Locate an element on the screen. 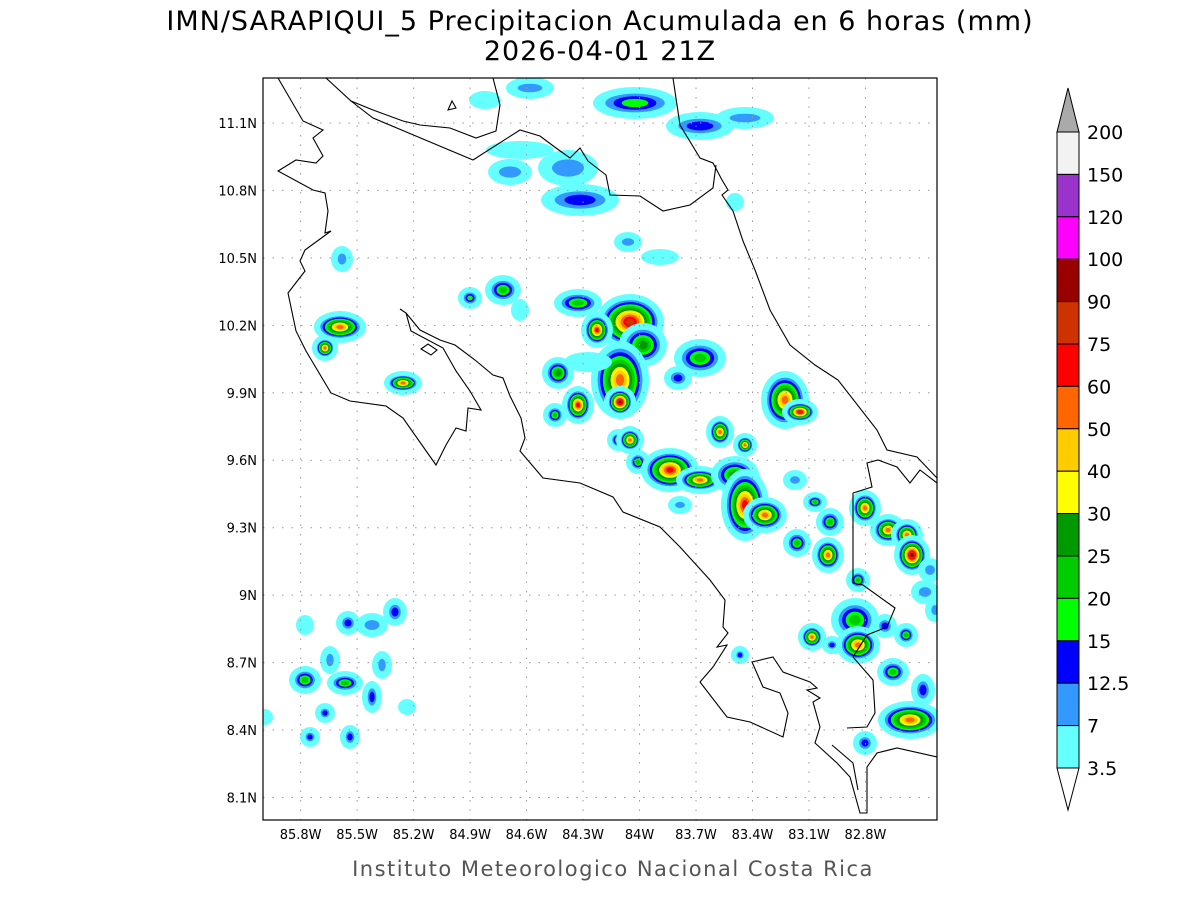 The width and height of the screenshot is (1200, 900). gulf-island is located at coordinates (428, 349).